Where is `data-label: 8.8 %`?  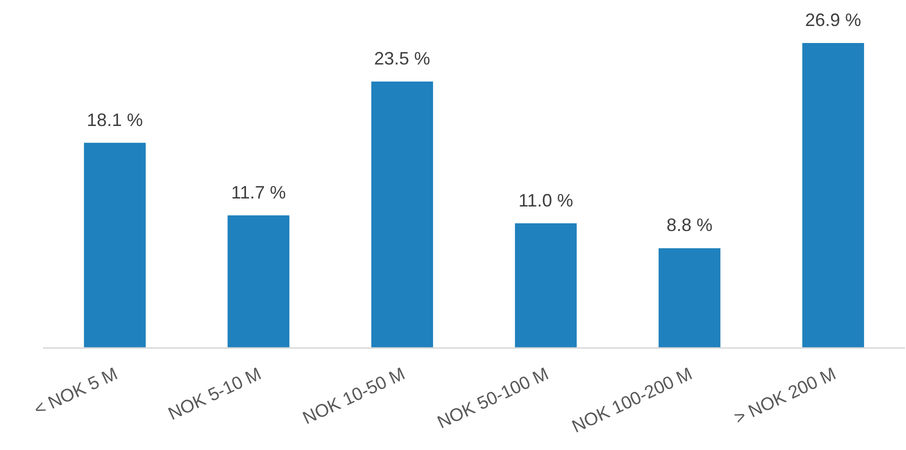
data-label: 8.8 % is located at coordinates (689, 225).